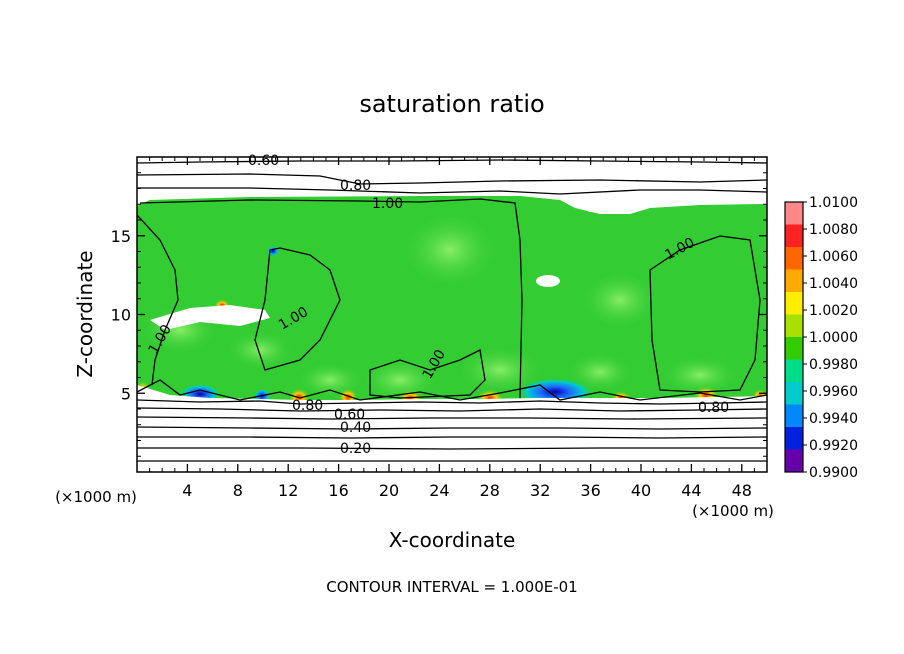 This screenshot has width=904, height=654. I want to click on colorbar-label: 1.0020, so click(833, 311).